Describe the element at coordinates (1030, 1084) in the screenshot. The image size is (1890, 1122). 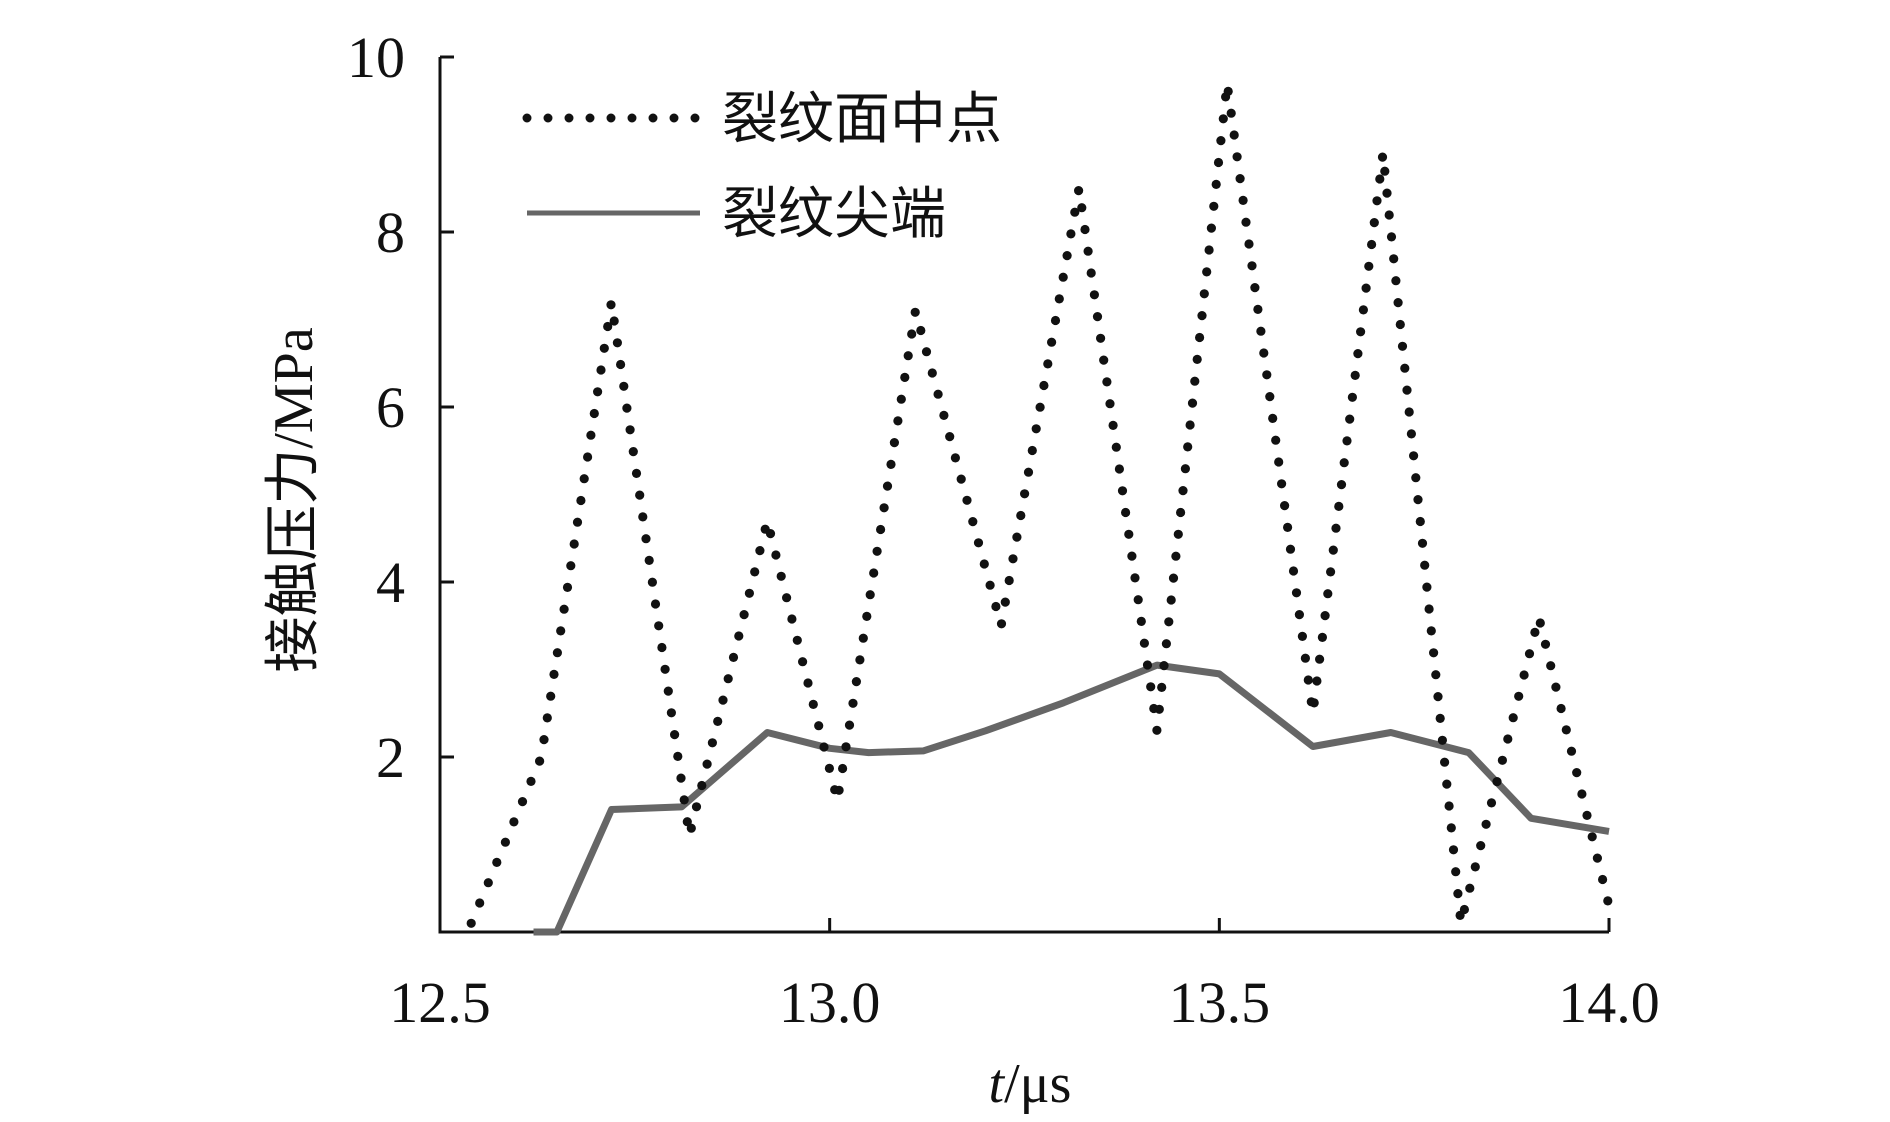
I see `x-axis-title: t/μs` at that location.